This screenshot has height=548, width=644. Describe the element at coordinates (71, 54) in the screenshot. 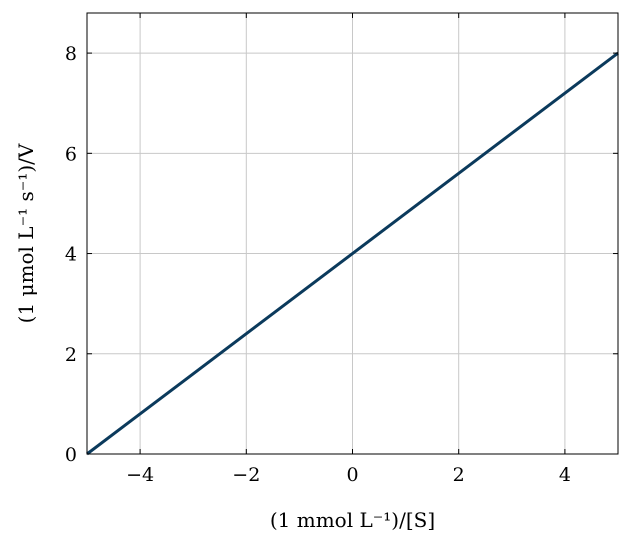

I see `y-tick-label: 8` at that location.